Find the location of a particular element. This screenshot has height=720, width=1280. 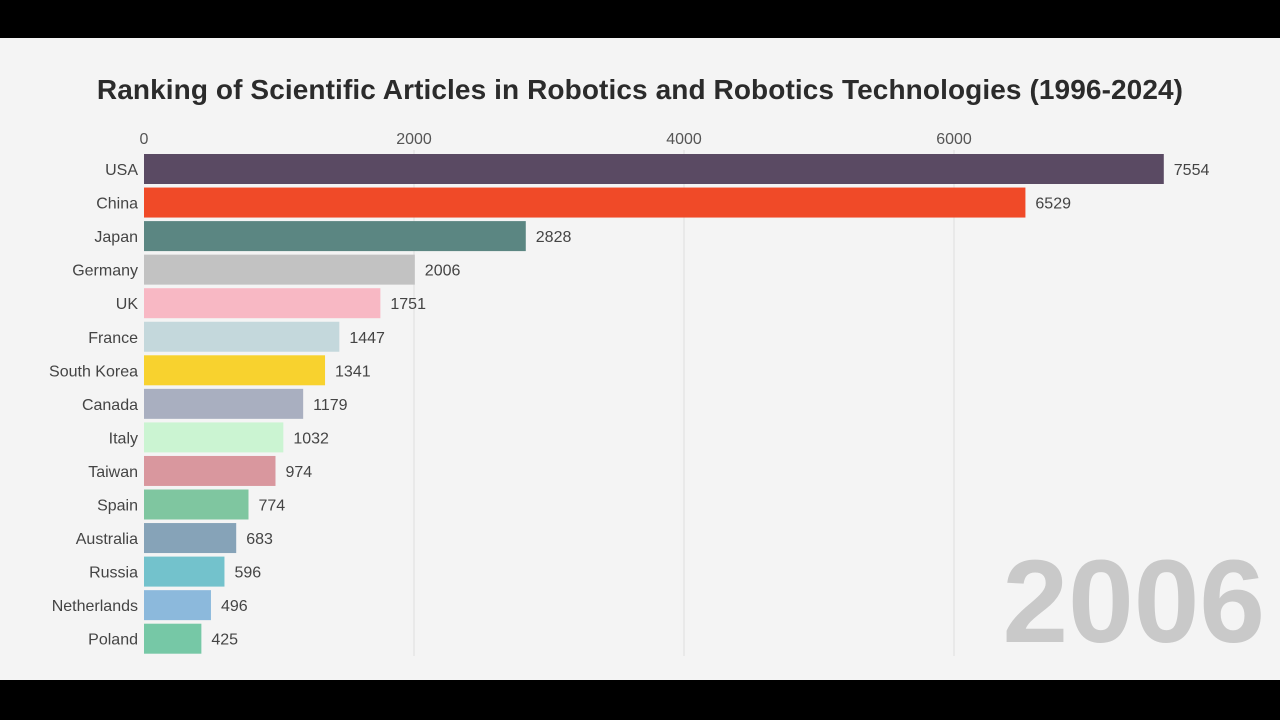

category-label: Germany is located at coordinates (105, 271).